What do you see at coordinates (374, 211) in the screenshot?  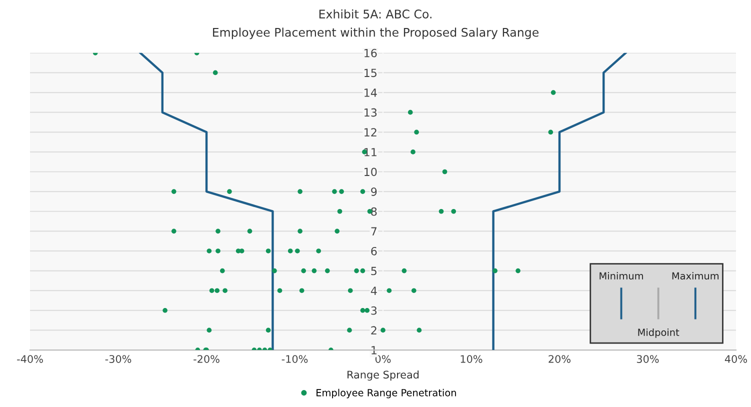 I see `y-tick-label: 8` at bounding box center [374, 211].